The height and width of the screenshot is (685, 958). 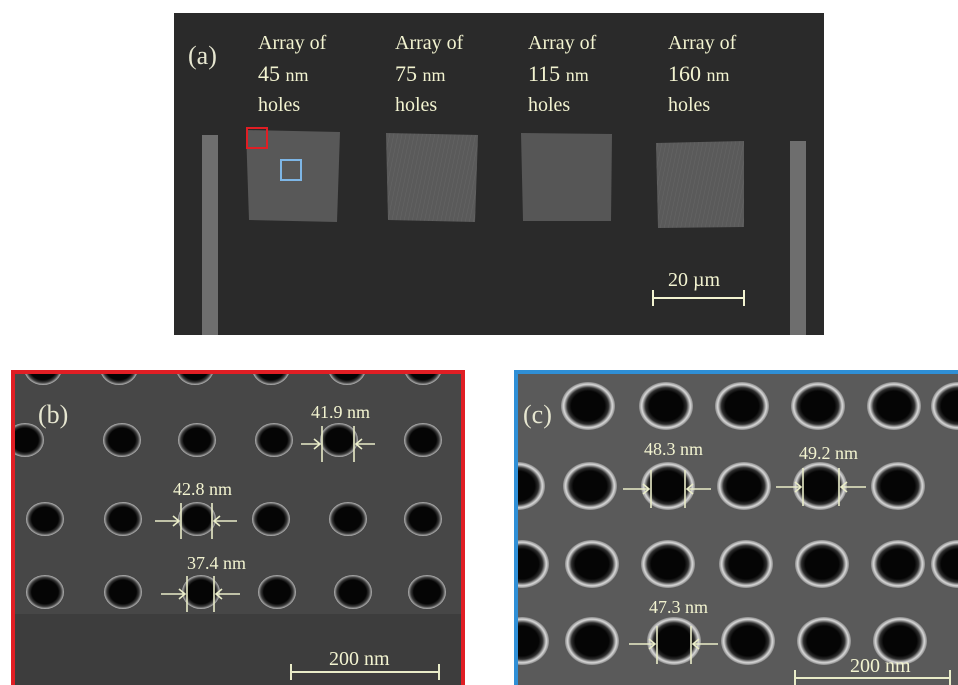 I want to click on left-electrode, so click(x=210, y=235).